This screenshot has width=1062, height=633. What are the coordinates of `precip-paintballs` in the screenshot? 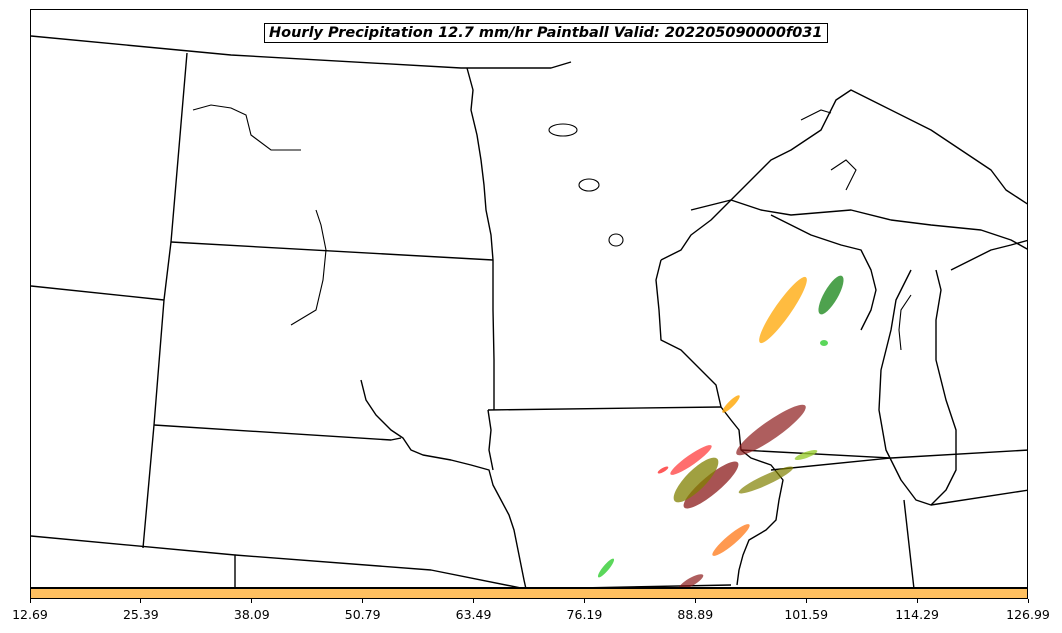 It's located at (720, 431).